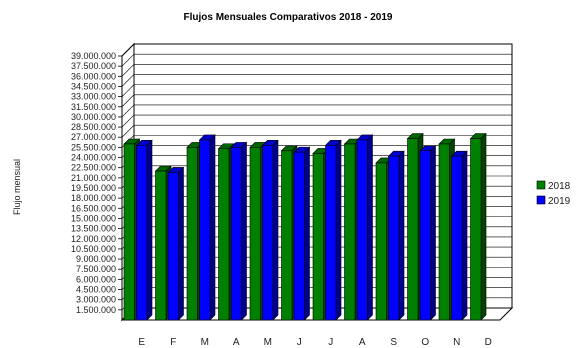  I want to click on y-tick-label: 31.500.000, so click(93, 107).